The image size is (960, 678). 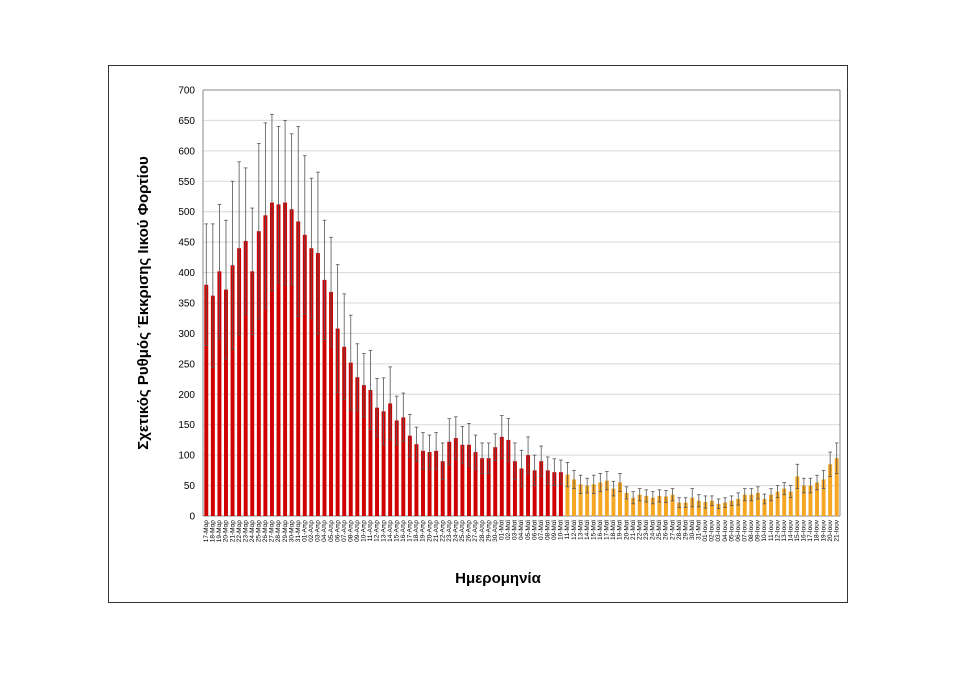 What do you see at coordinates (607, 529) in the screenshot?
I see `x-tick-label: 17-Μαϊ` at bounding box center [607, 529].